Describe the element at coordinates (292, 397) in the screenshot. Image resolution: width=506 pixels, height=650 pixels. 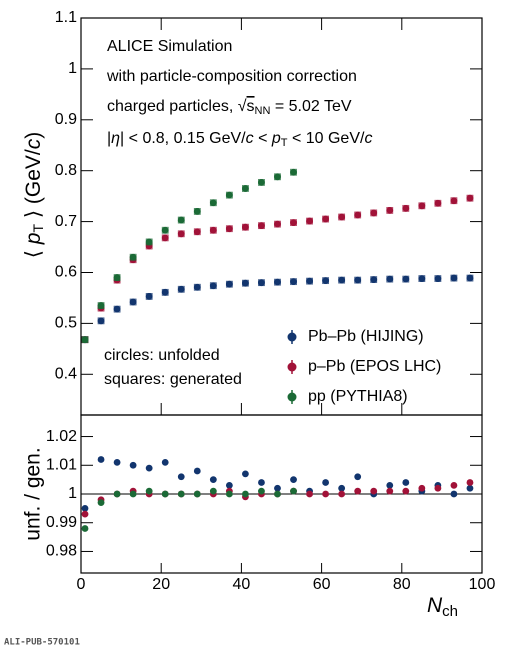
I see `legend-marker` at that location.